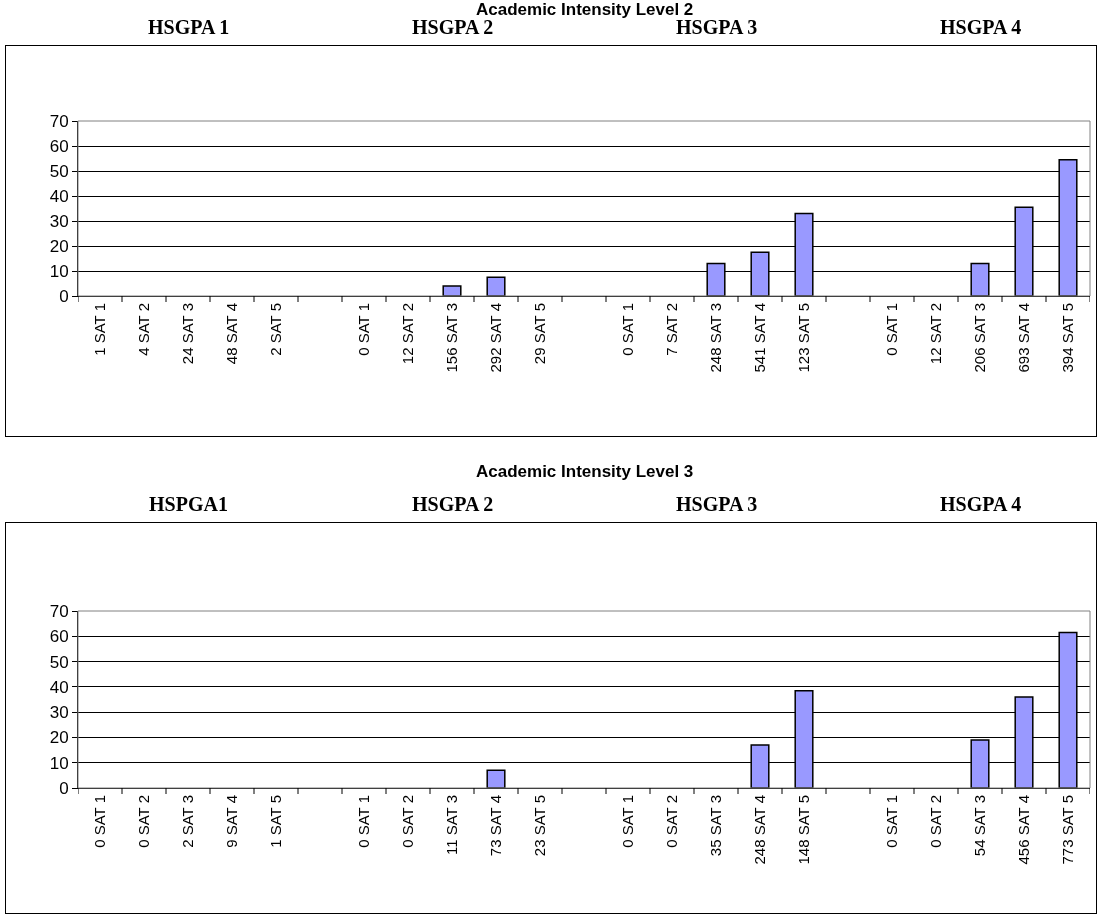 The image size is (1104, 924). Describe the element at coordinates (143, 329) in the screenshot. I see `x-tick-label: 4 SAT 2` at that location.